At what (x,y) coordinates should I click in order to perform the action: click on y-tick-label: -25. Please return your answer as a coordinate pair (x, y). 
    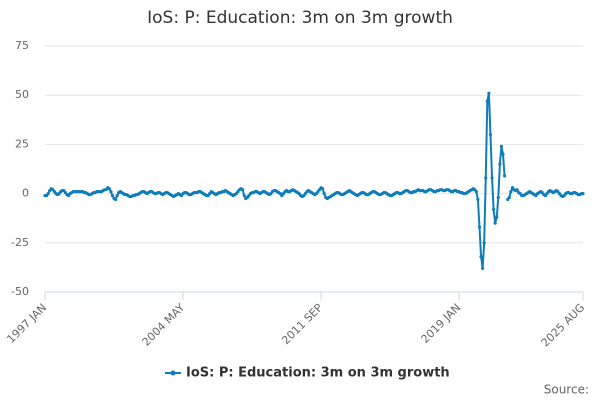
    Looking at the image, I should click on (20, 242).